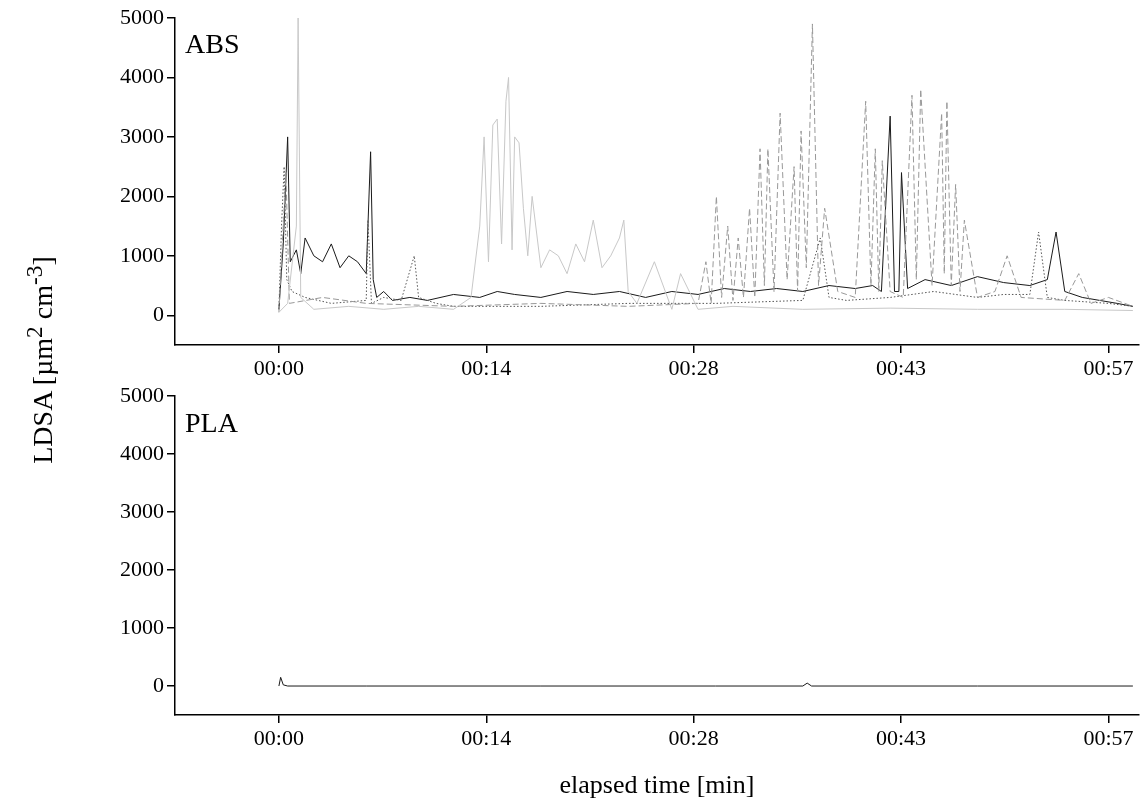 The height and width of the screenshot is (809, 1145). Describe the element at coordinates (657, 785) in the screenshot. I see `x-axis-title: elapsed time [min]` at that location.